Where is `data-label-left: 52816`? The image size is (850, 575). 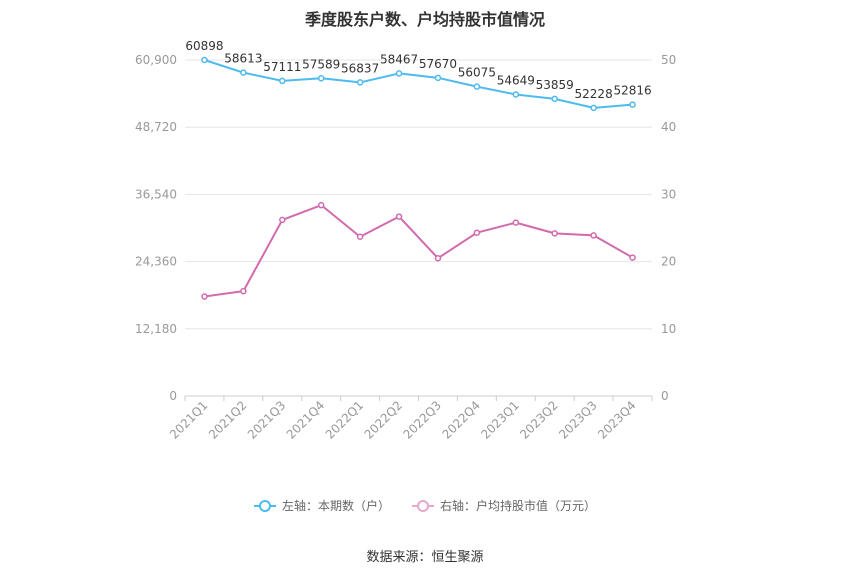 data-label-left: 52816 is located at coordinates (632, 91).